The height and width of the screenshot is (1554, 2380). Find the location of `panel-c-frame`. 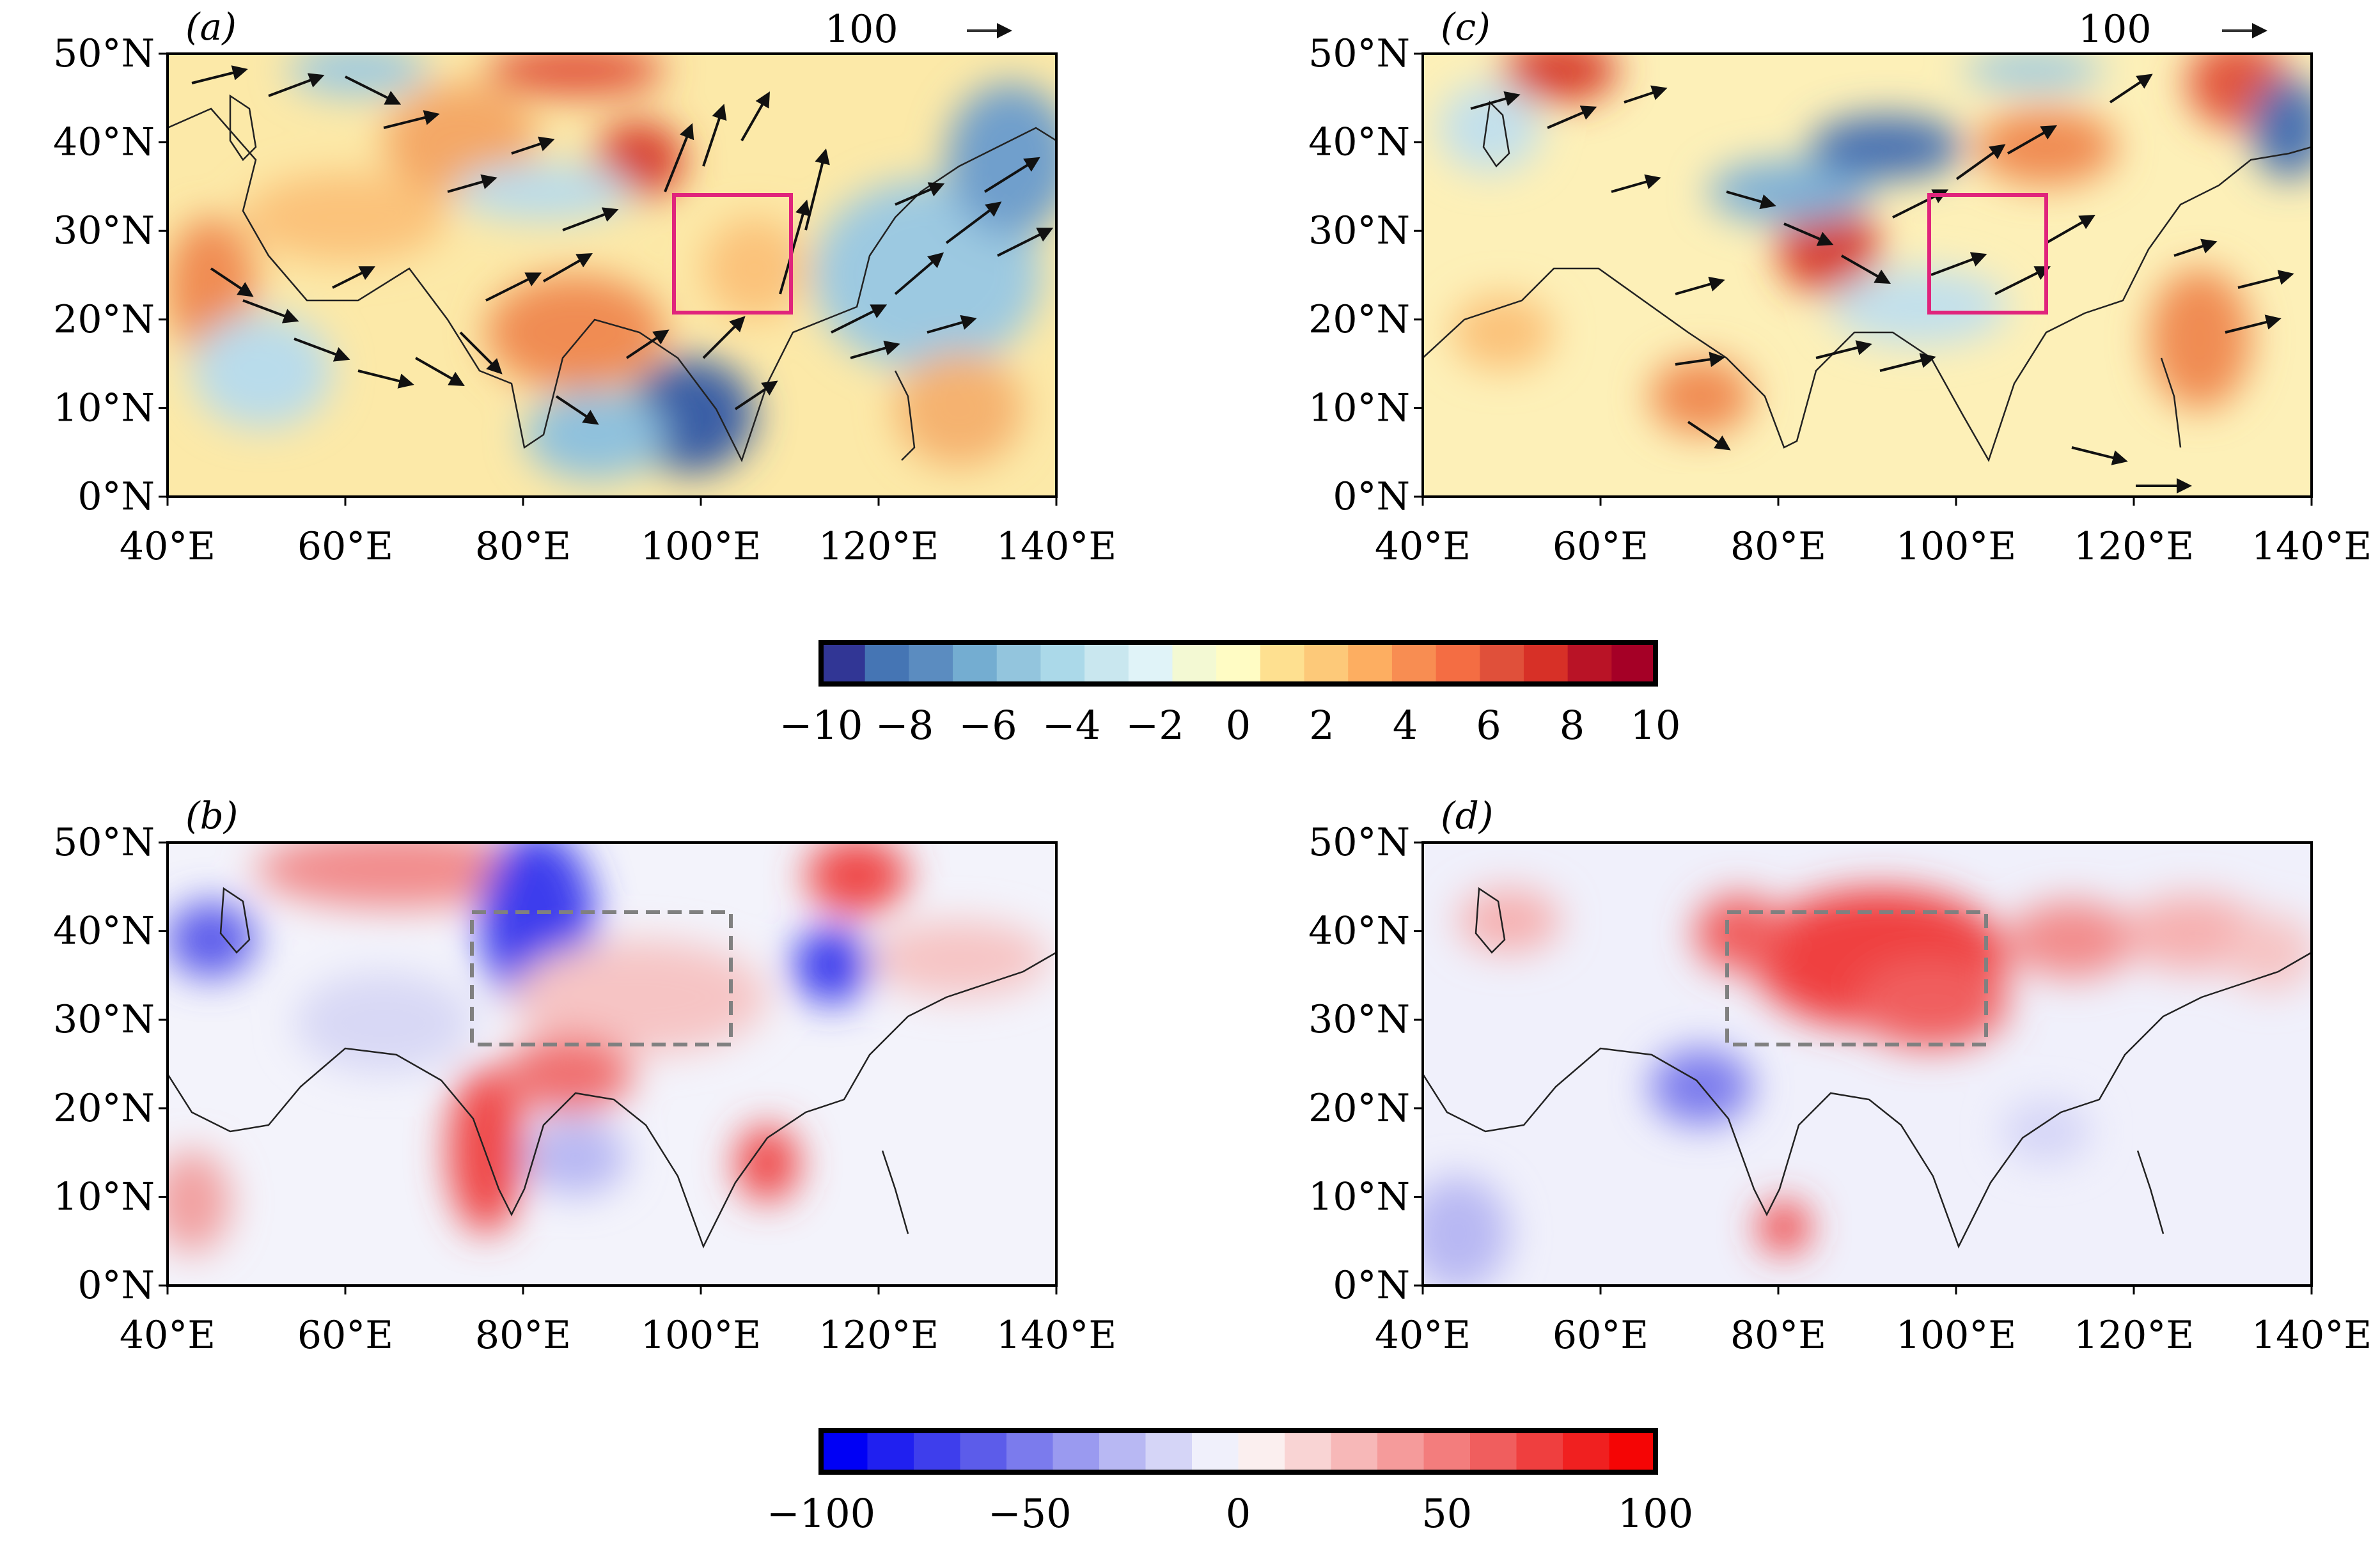

panel-c-frame is located at coordinates (1867, 275).